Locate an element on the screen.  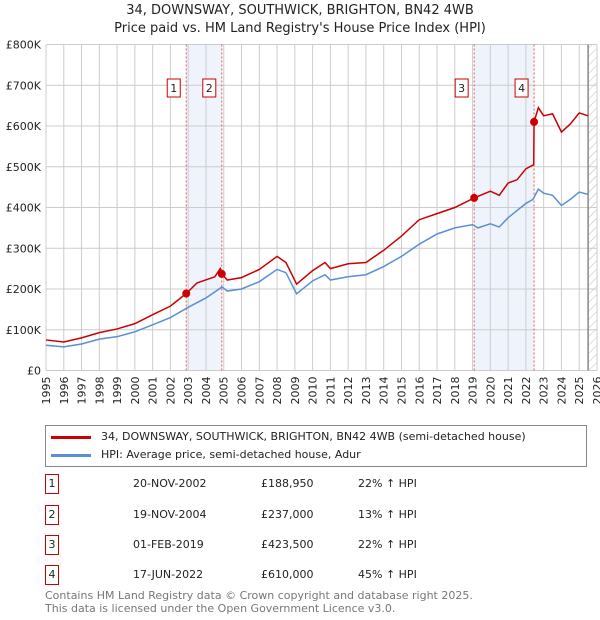
x-tick-label: 2009 is located at coordinates (295, 391).